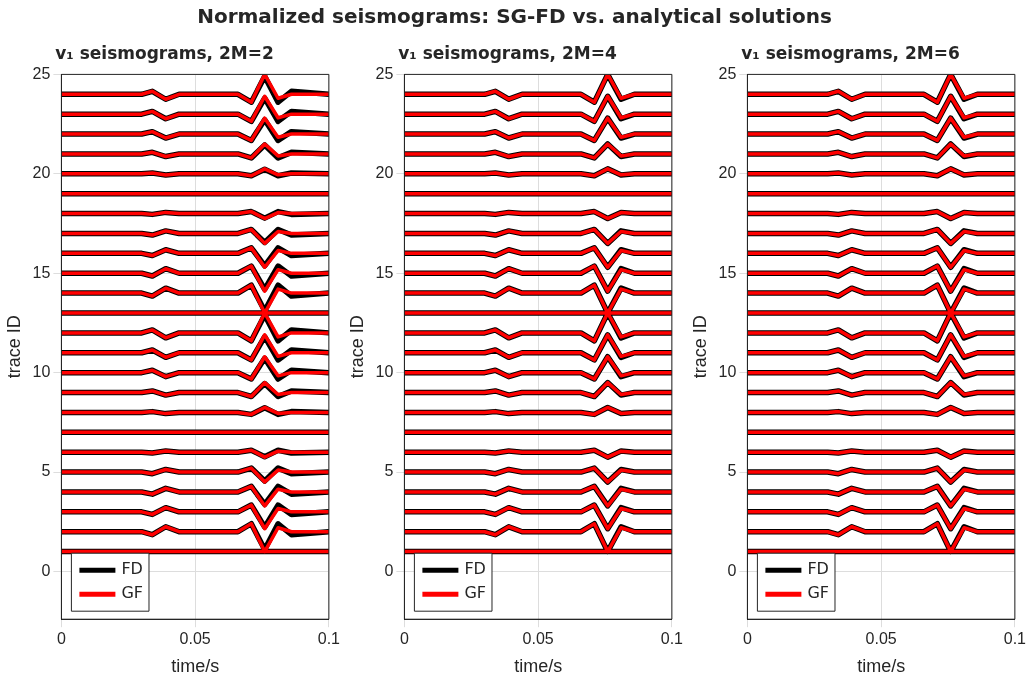 This screenshot has width=1029, height=683. I want to click on chart-title: v₁ seismograms, 2M=2, so click(164, 52).